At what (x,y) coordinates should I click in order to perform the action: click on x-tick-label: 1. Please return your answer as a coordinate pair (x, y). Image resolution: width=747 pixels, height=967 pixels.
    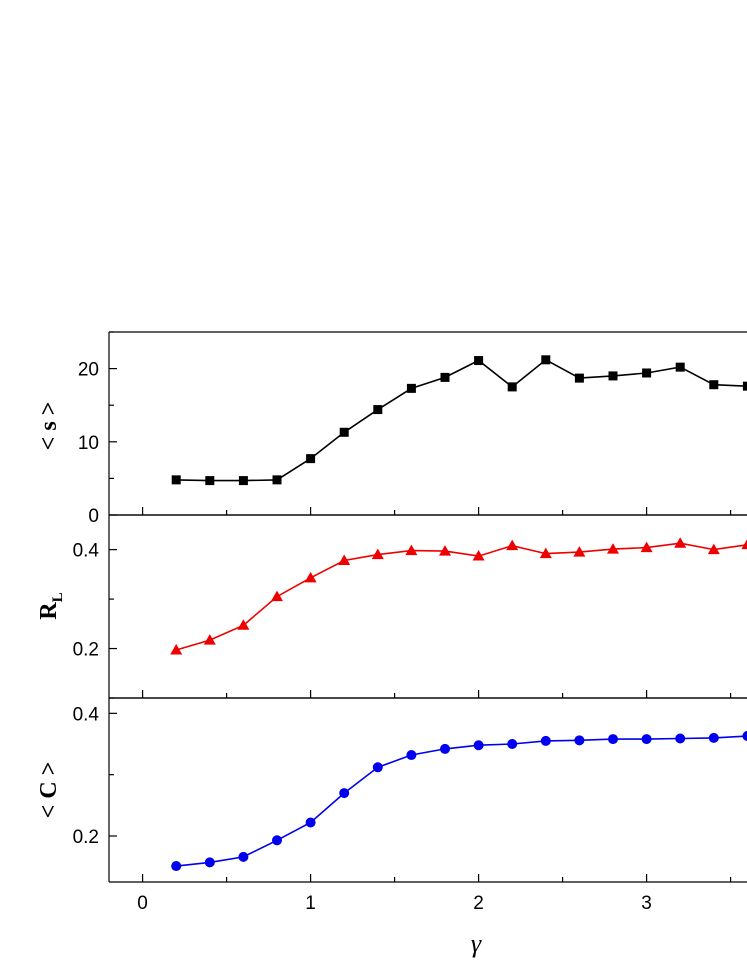
    Looking at the image, I should click on (310, 903).